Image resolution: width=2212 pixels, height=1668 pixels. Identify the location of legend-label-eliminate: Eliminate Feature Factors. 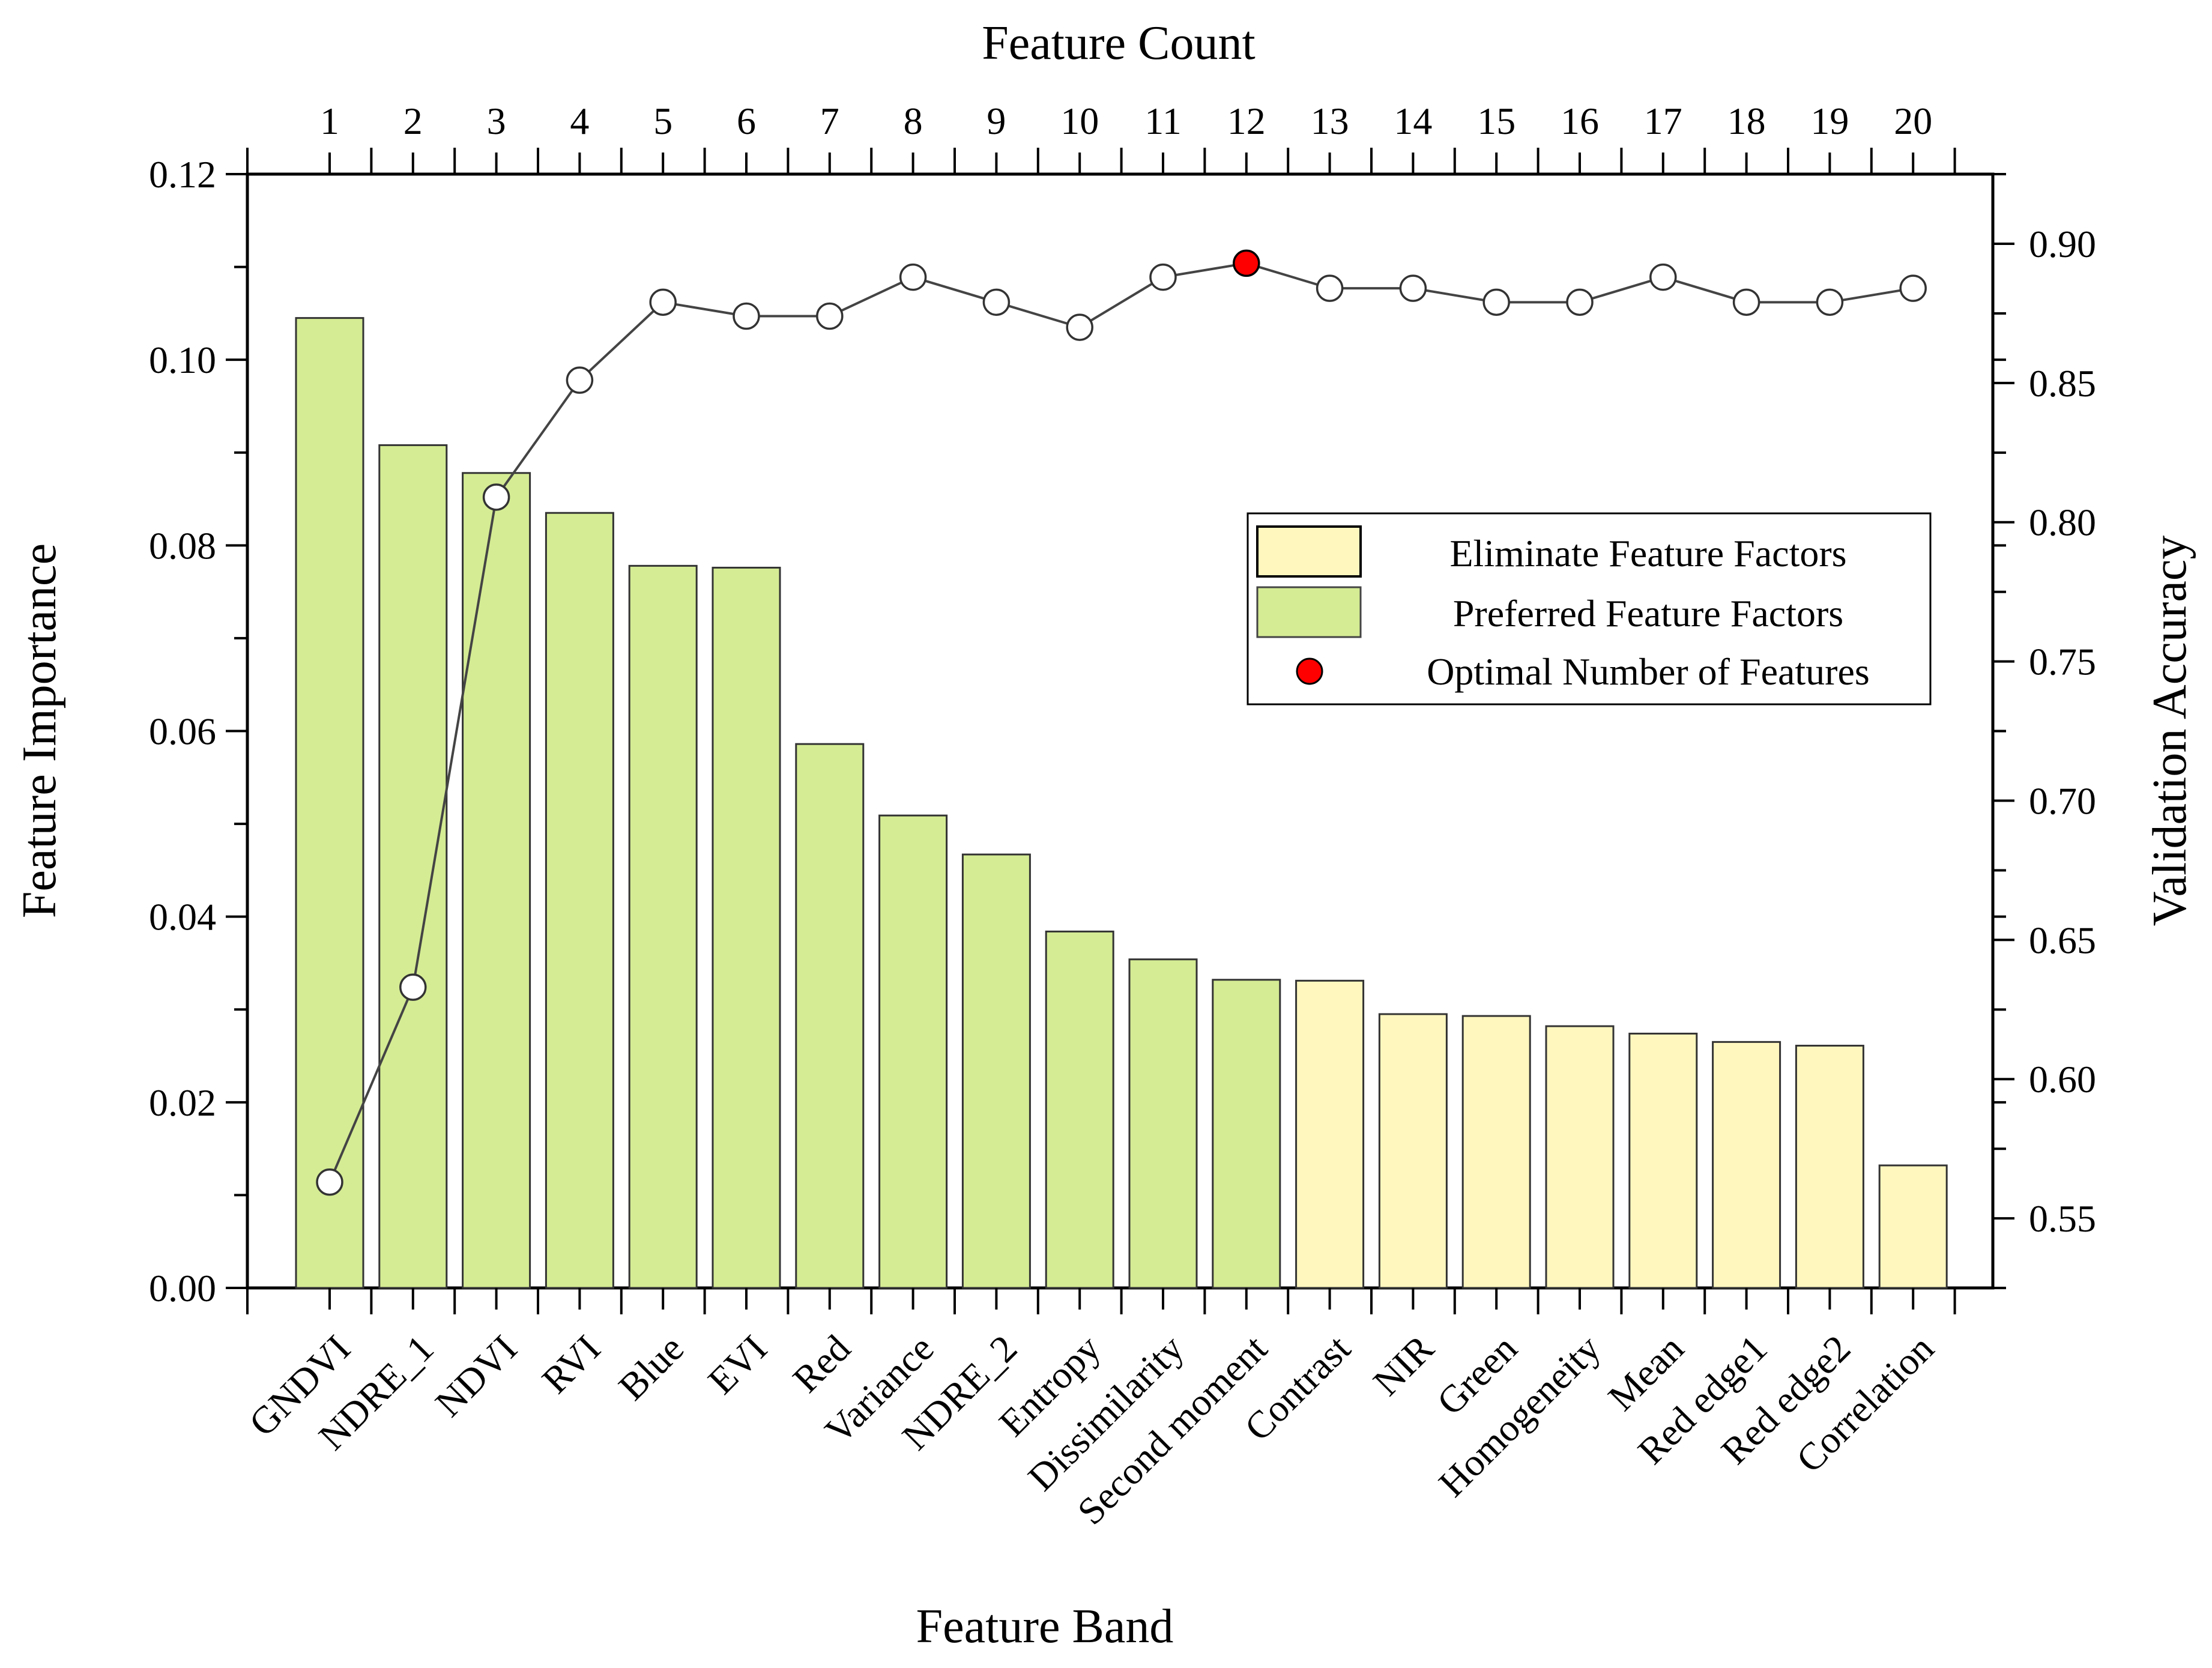
(1647, 553).